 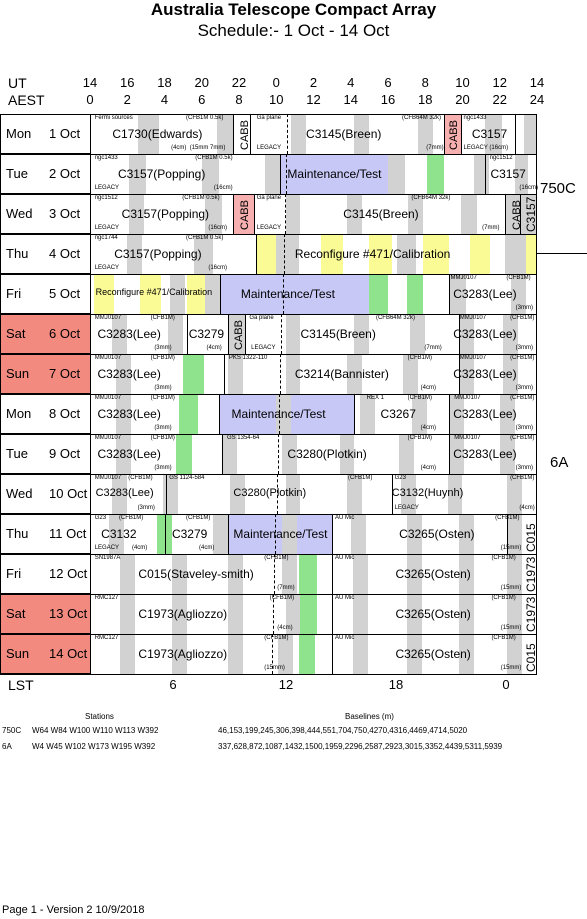 I want to click on baselines-label: Baselines (m), so click(x=369, y=716).